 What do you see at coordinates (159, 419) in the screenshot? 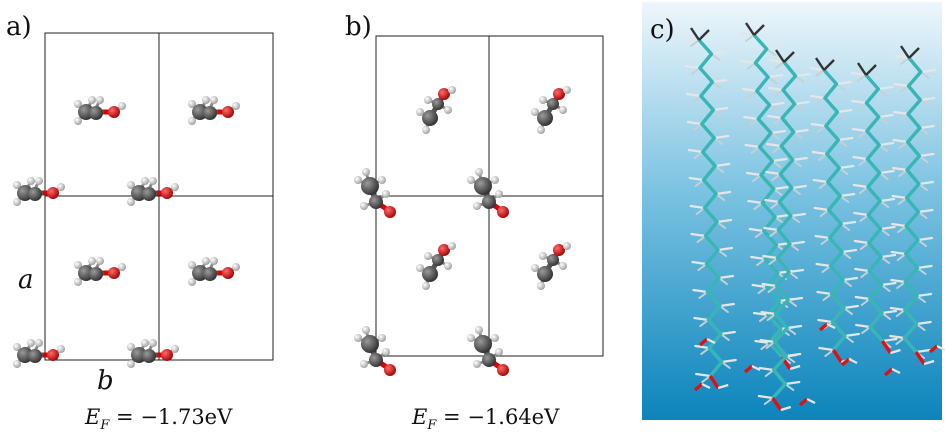
I see `energy-label-a: EF = −1.73eV` at bounding box center [159, 419].